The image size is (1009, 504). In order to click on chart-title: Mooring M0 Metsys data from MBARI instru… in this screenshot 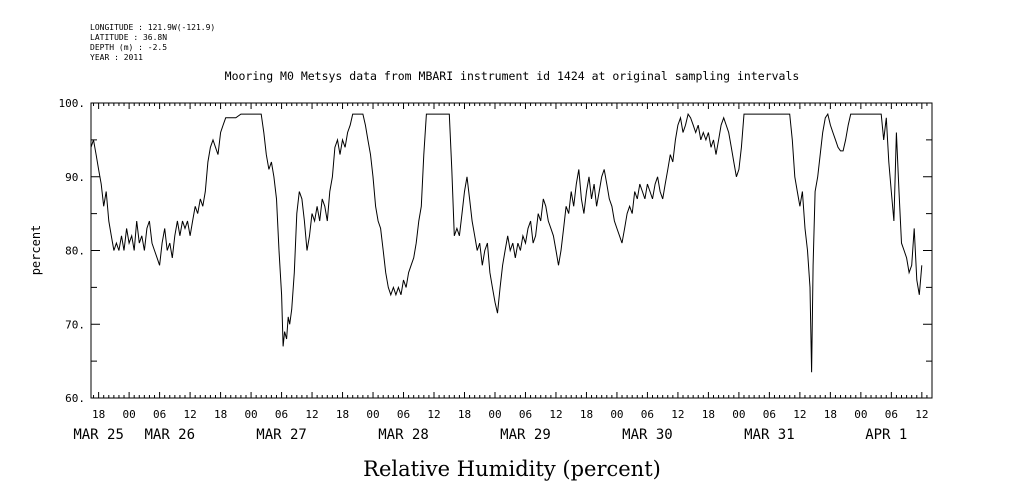, I will do `click(512, 76)`.